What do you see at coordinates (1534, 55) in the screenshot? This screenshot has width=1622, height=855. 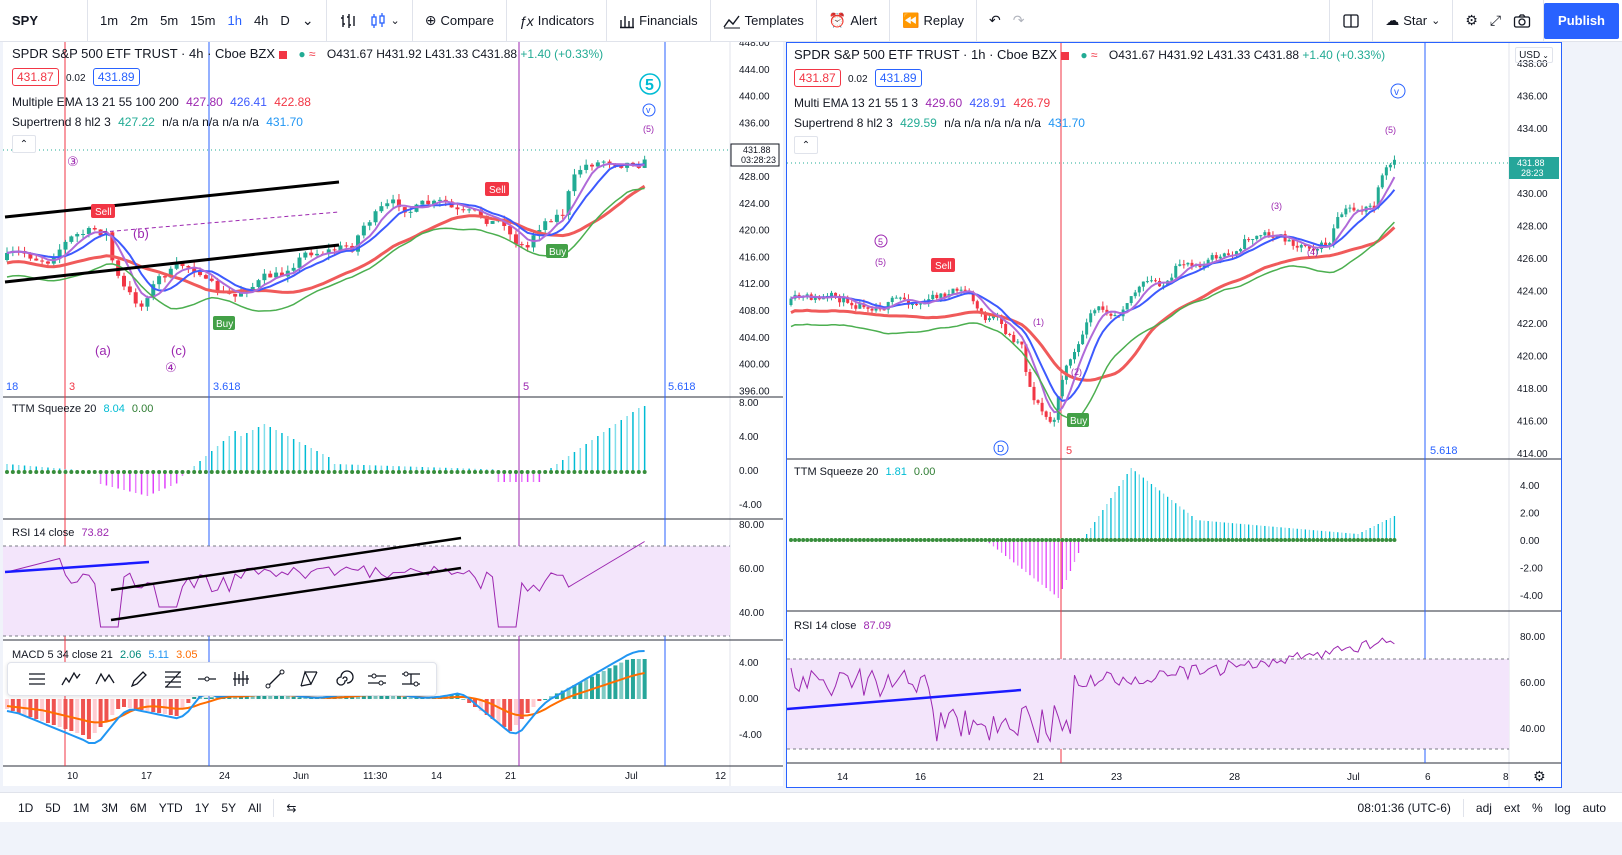 I see `currency-selector: USD ⌄` at bounding box center [1534, 55].